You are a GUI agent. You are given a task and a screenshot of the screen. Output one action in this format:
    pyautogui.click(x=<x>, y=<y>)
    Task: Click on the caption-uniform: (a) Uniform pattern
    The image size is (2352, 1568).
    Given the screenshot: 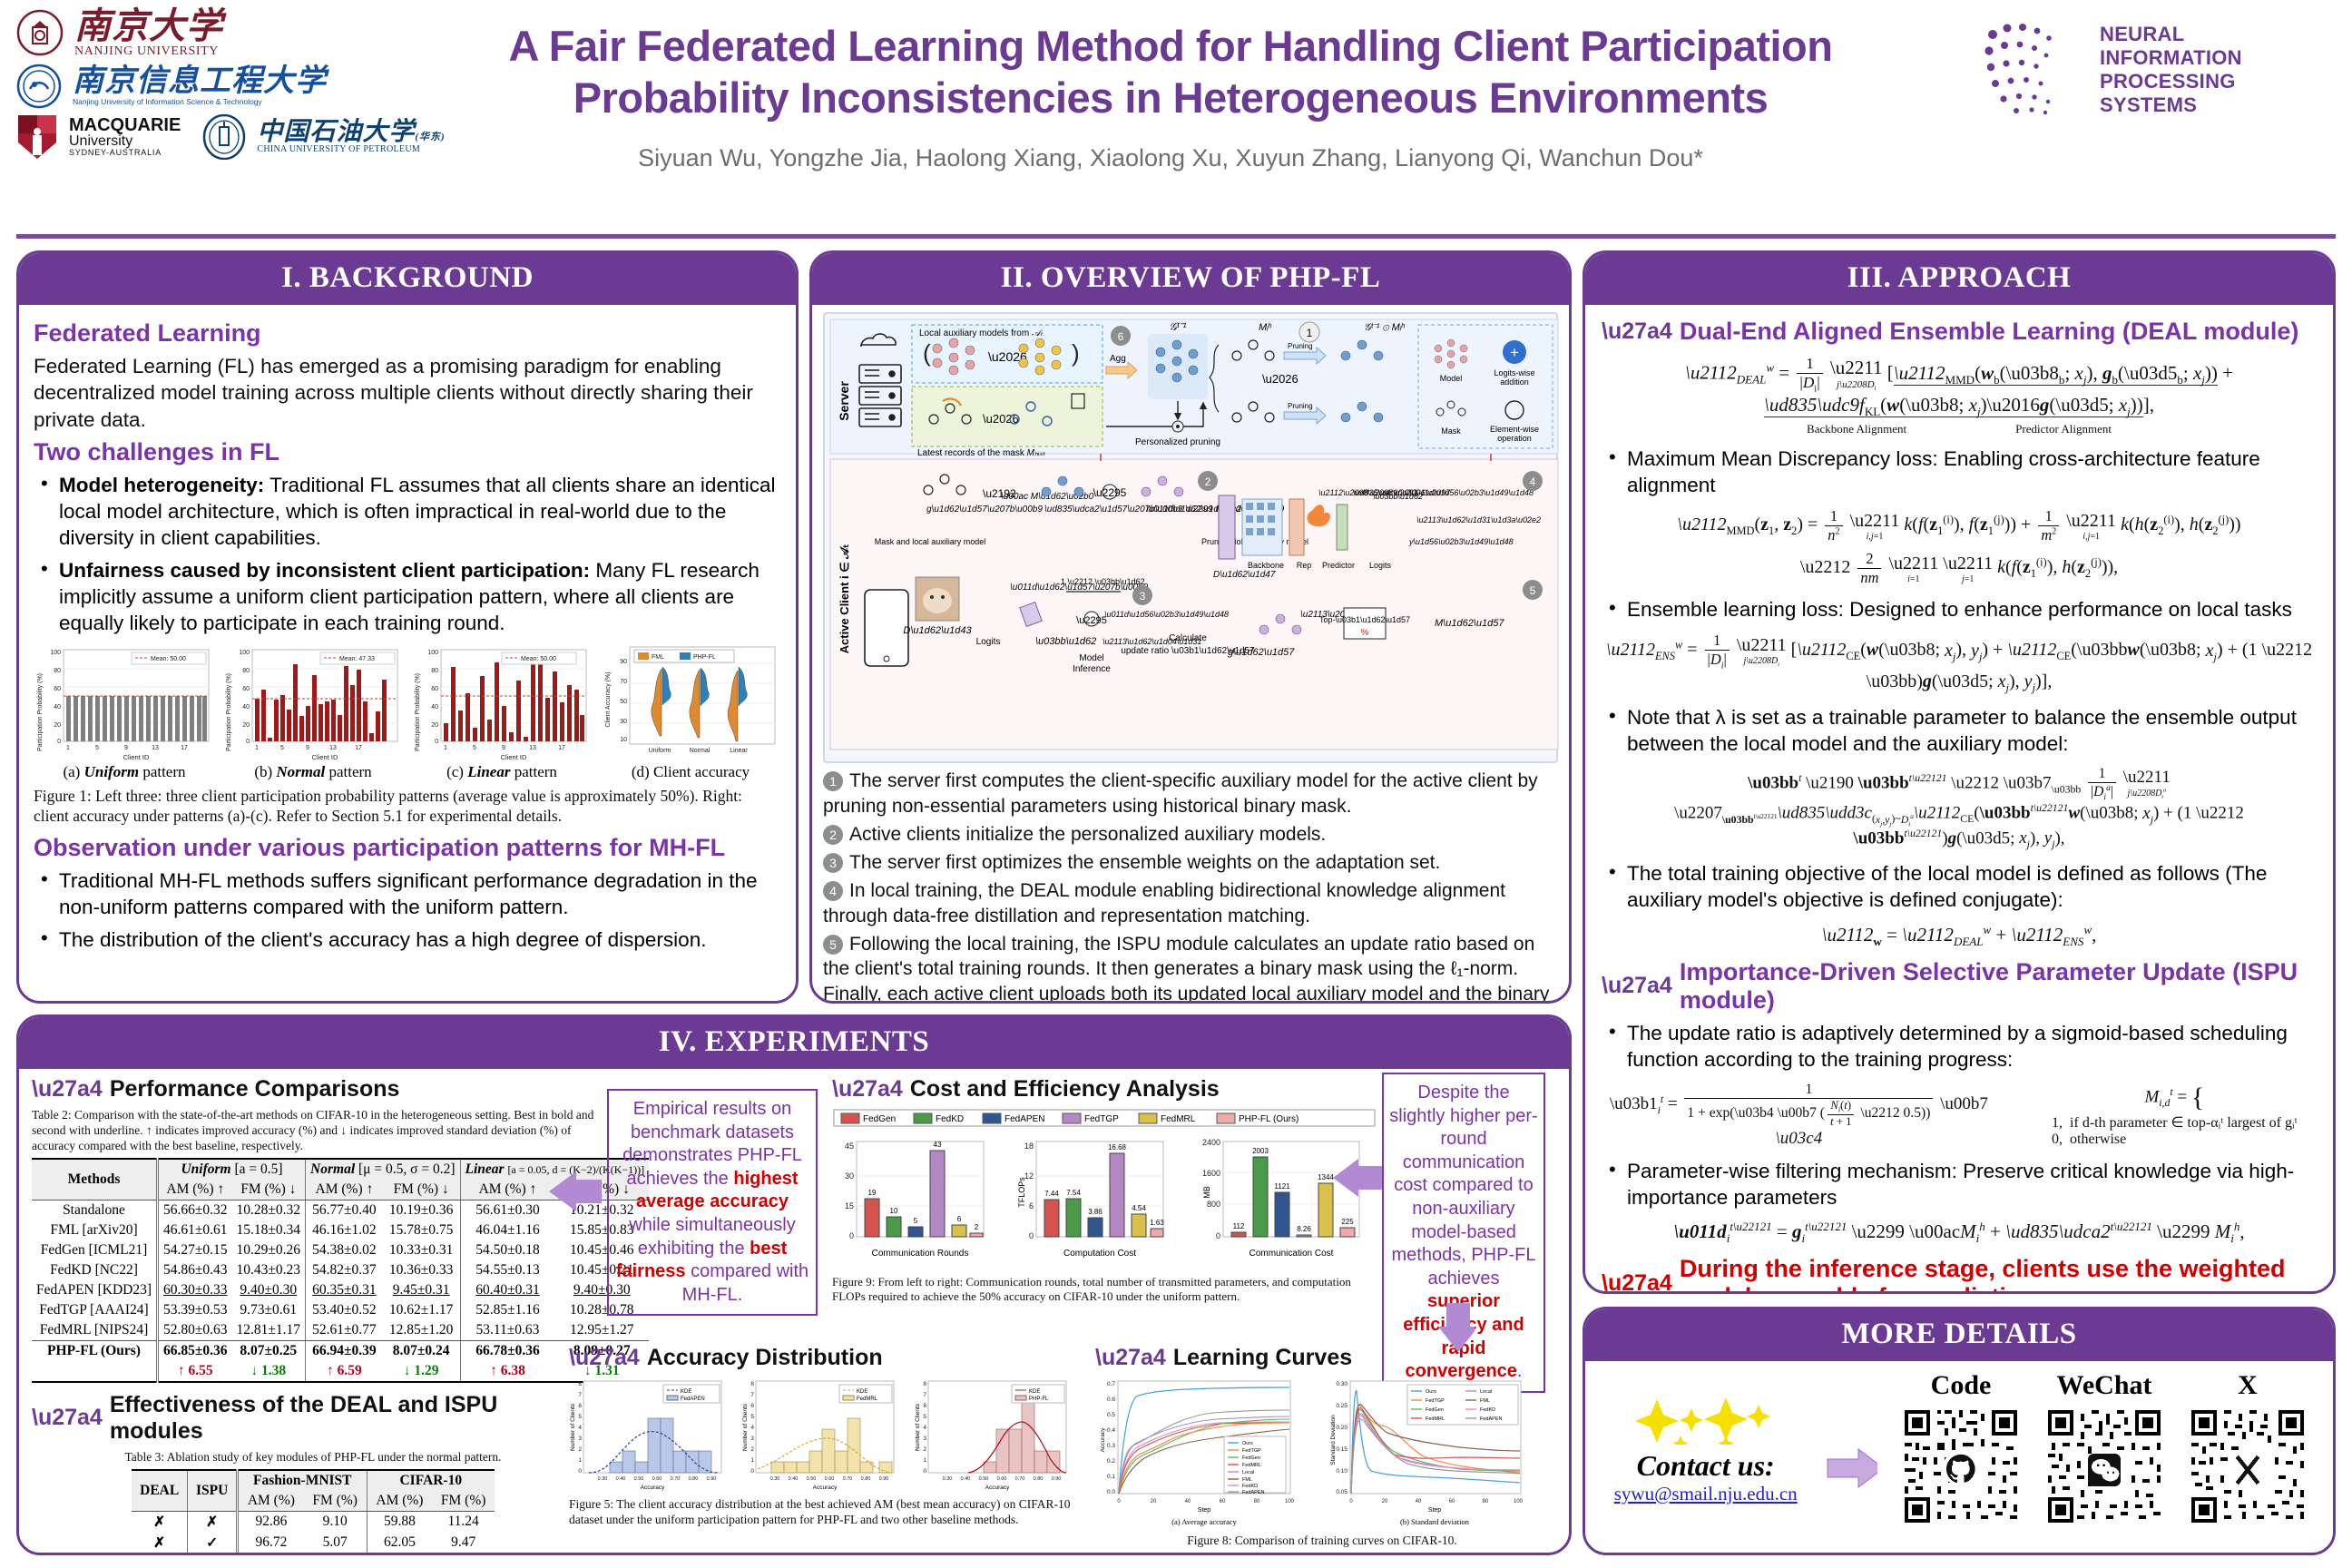 What is the action you would take?
    pyautogui.click(x=124, y=772)
    